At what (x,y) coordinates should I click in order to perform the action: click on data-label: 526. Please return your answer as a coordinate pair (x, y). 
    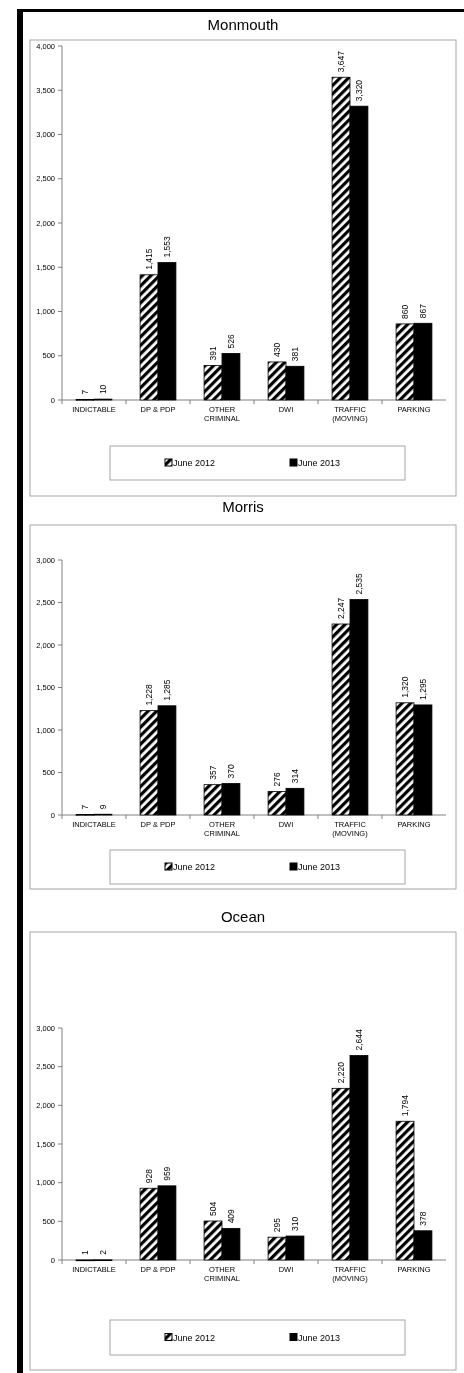
    Looking at the image, I should click on (230, 341).